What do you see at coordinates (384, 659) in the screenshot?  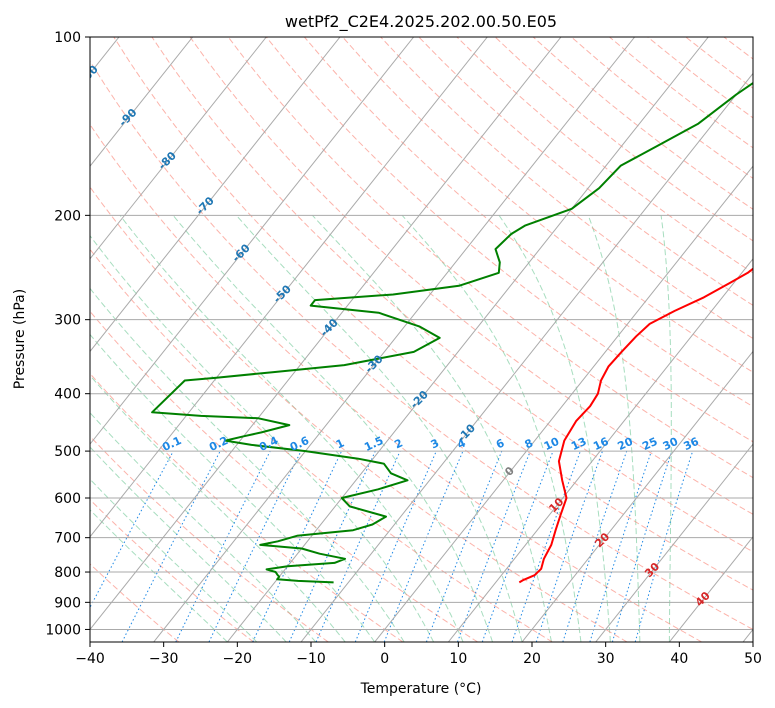 I see `x-tick-label: 0` at bounding box center [384, 659].